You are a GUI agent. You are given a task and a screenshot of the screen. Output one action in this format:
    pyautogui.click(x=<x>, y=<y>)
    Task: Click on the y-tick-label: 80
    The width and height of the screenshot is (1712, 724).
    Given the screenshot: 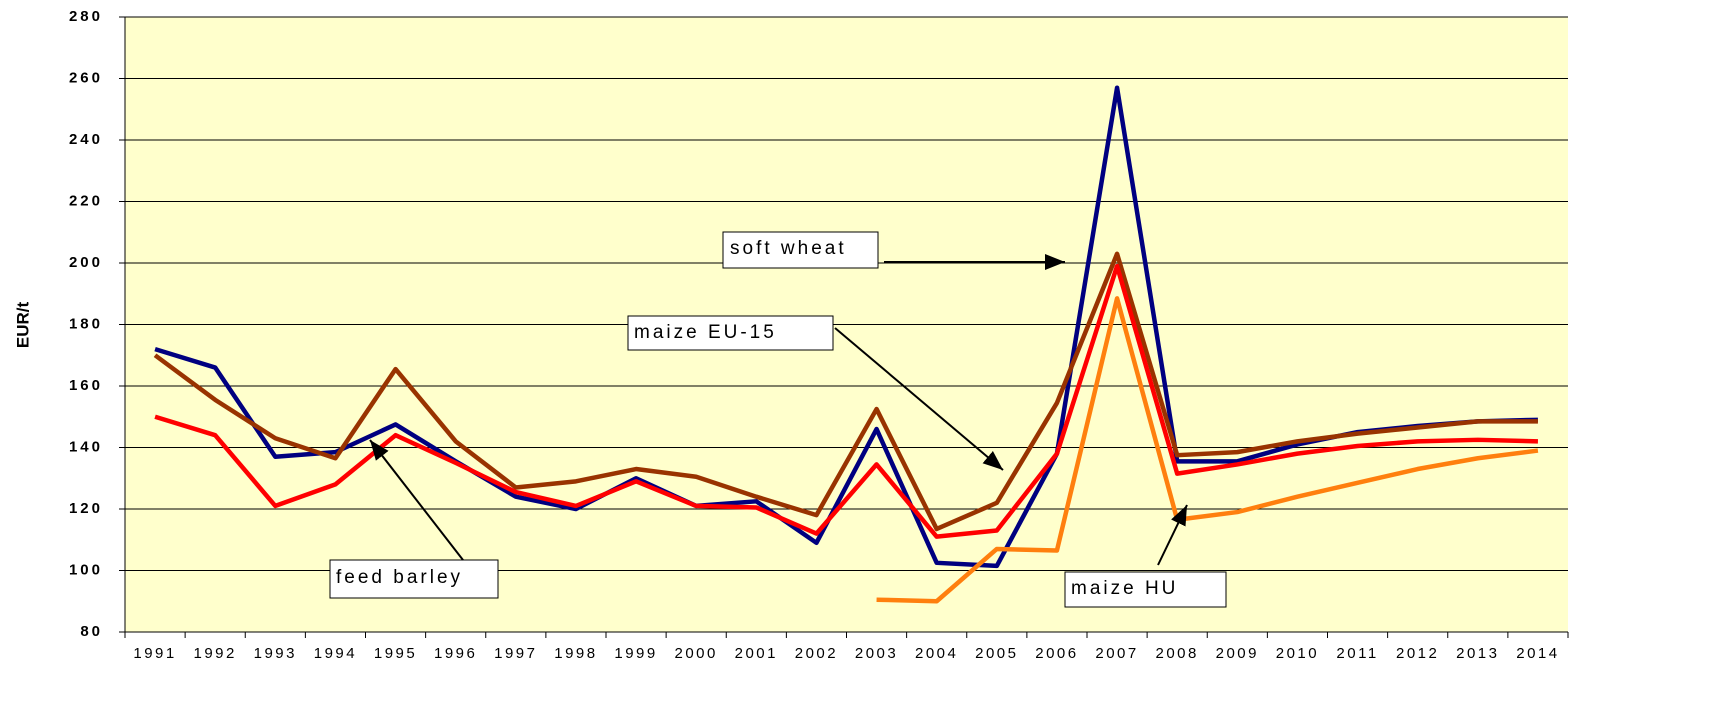 What is the action you would take?
    pyautogui.click(x=91, y=631)
    